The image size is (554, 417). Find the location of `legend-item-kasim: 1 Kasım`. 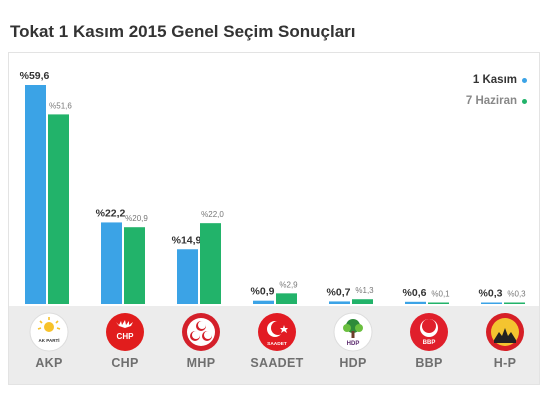

legend-item-kasim: 1 Kasım is located at coordinates (496, 80).